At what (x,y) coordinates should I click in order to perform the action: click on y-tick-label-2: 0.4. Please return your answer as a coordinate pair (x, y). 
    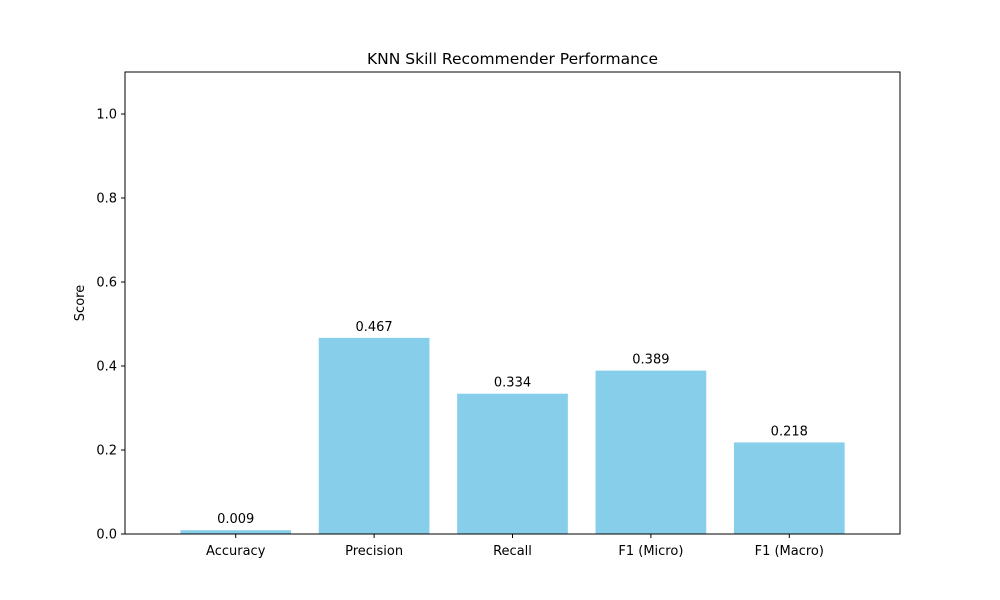
    Looking at the image, I should click on (106, 367).